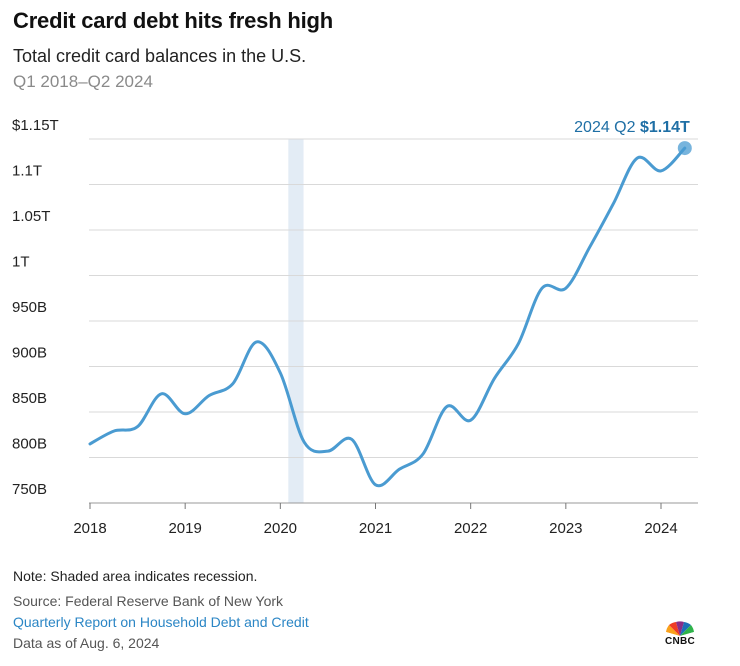 Image resolution: width=740 pixels, height=666 pixels. I want to click on y-tick-label: 850B, so click(29, 398).